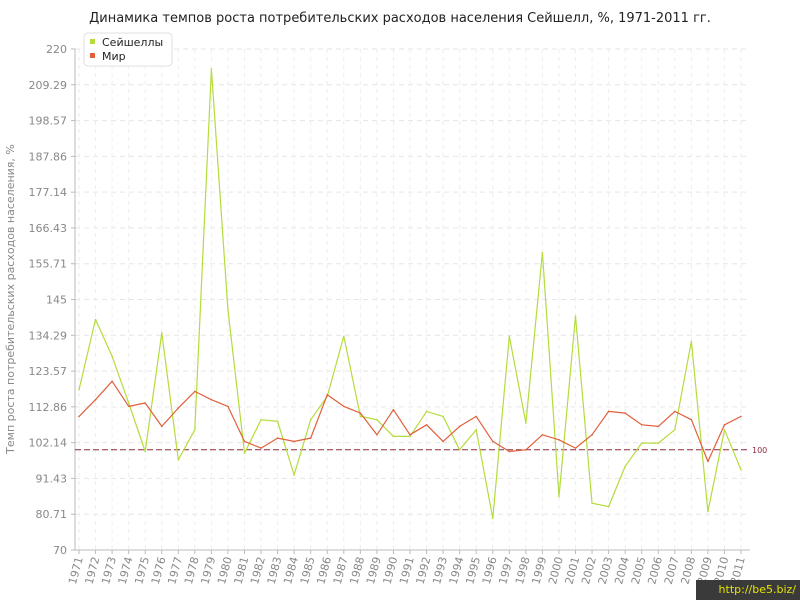 The width and height of the screenshot is (800, 600). Describe the element at coordinates (48, 192) in the screenshot. I see `y-tick-label: 177.14` at that location.